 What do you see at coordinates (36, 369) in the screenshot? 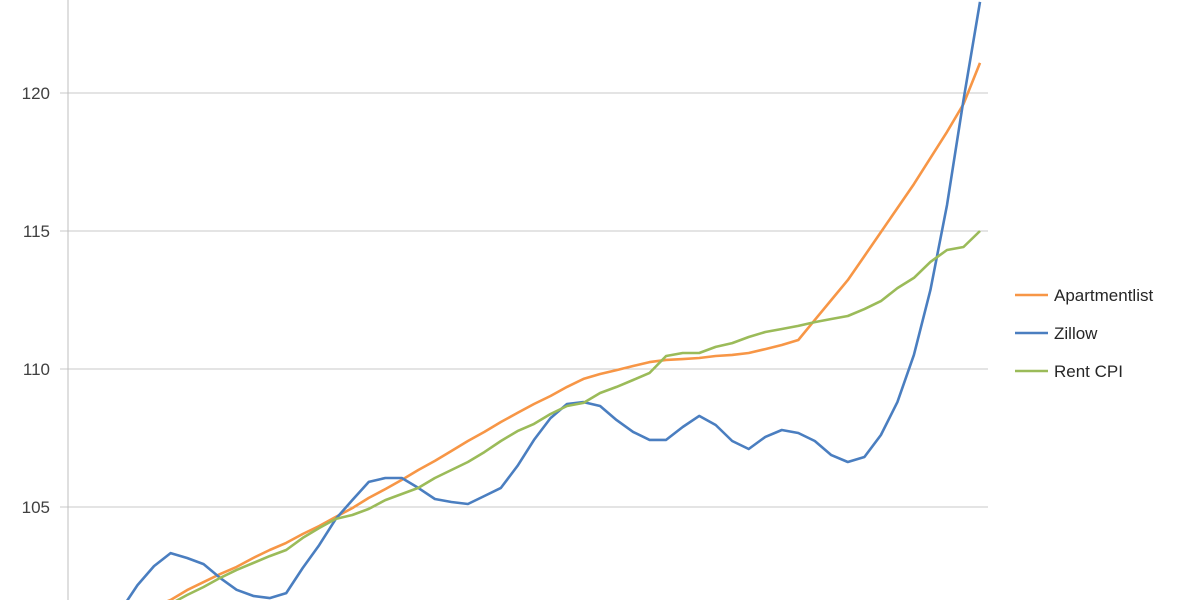
I see `y-tick-label: 110` at bounding box center [36, 369].